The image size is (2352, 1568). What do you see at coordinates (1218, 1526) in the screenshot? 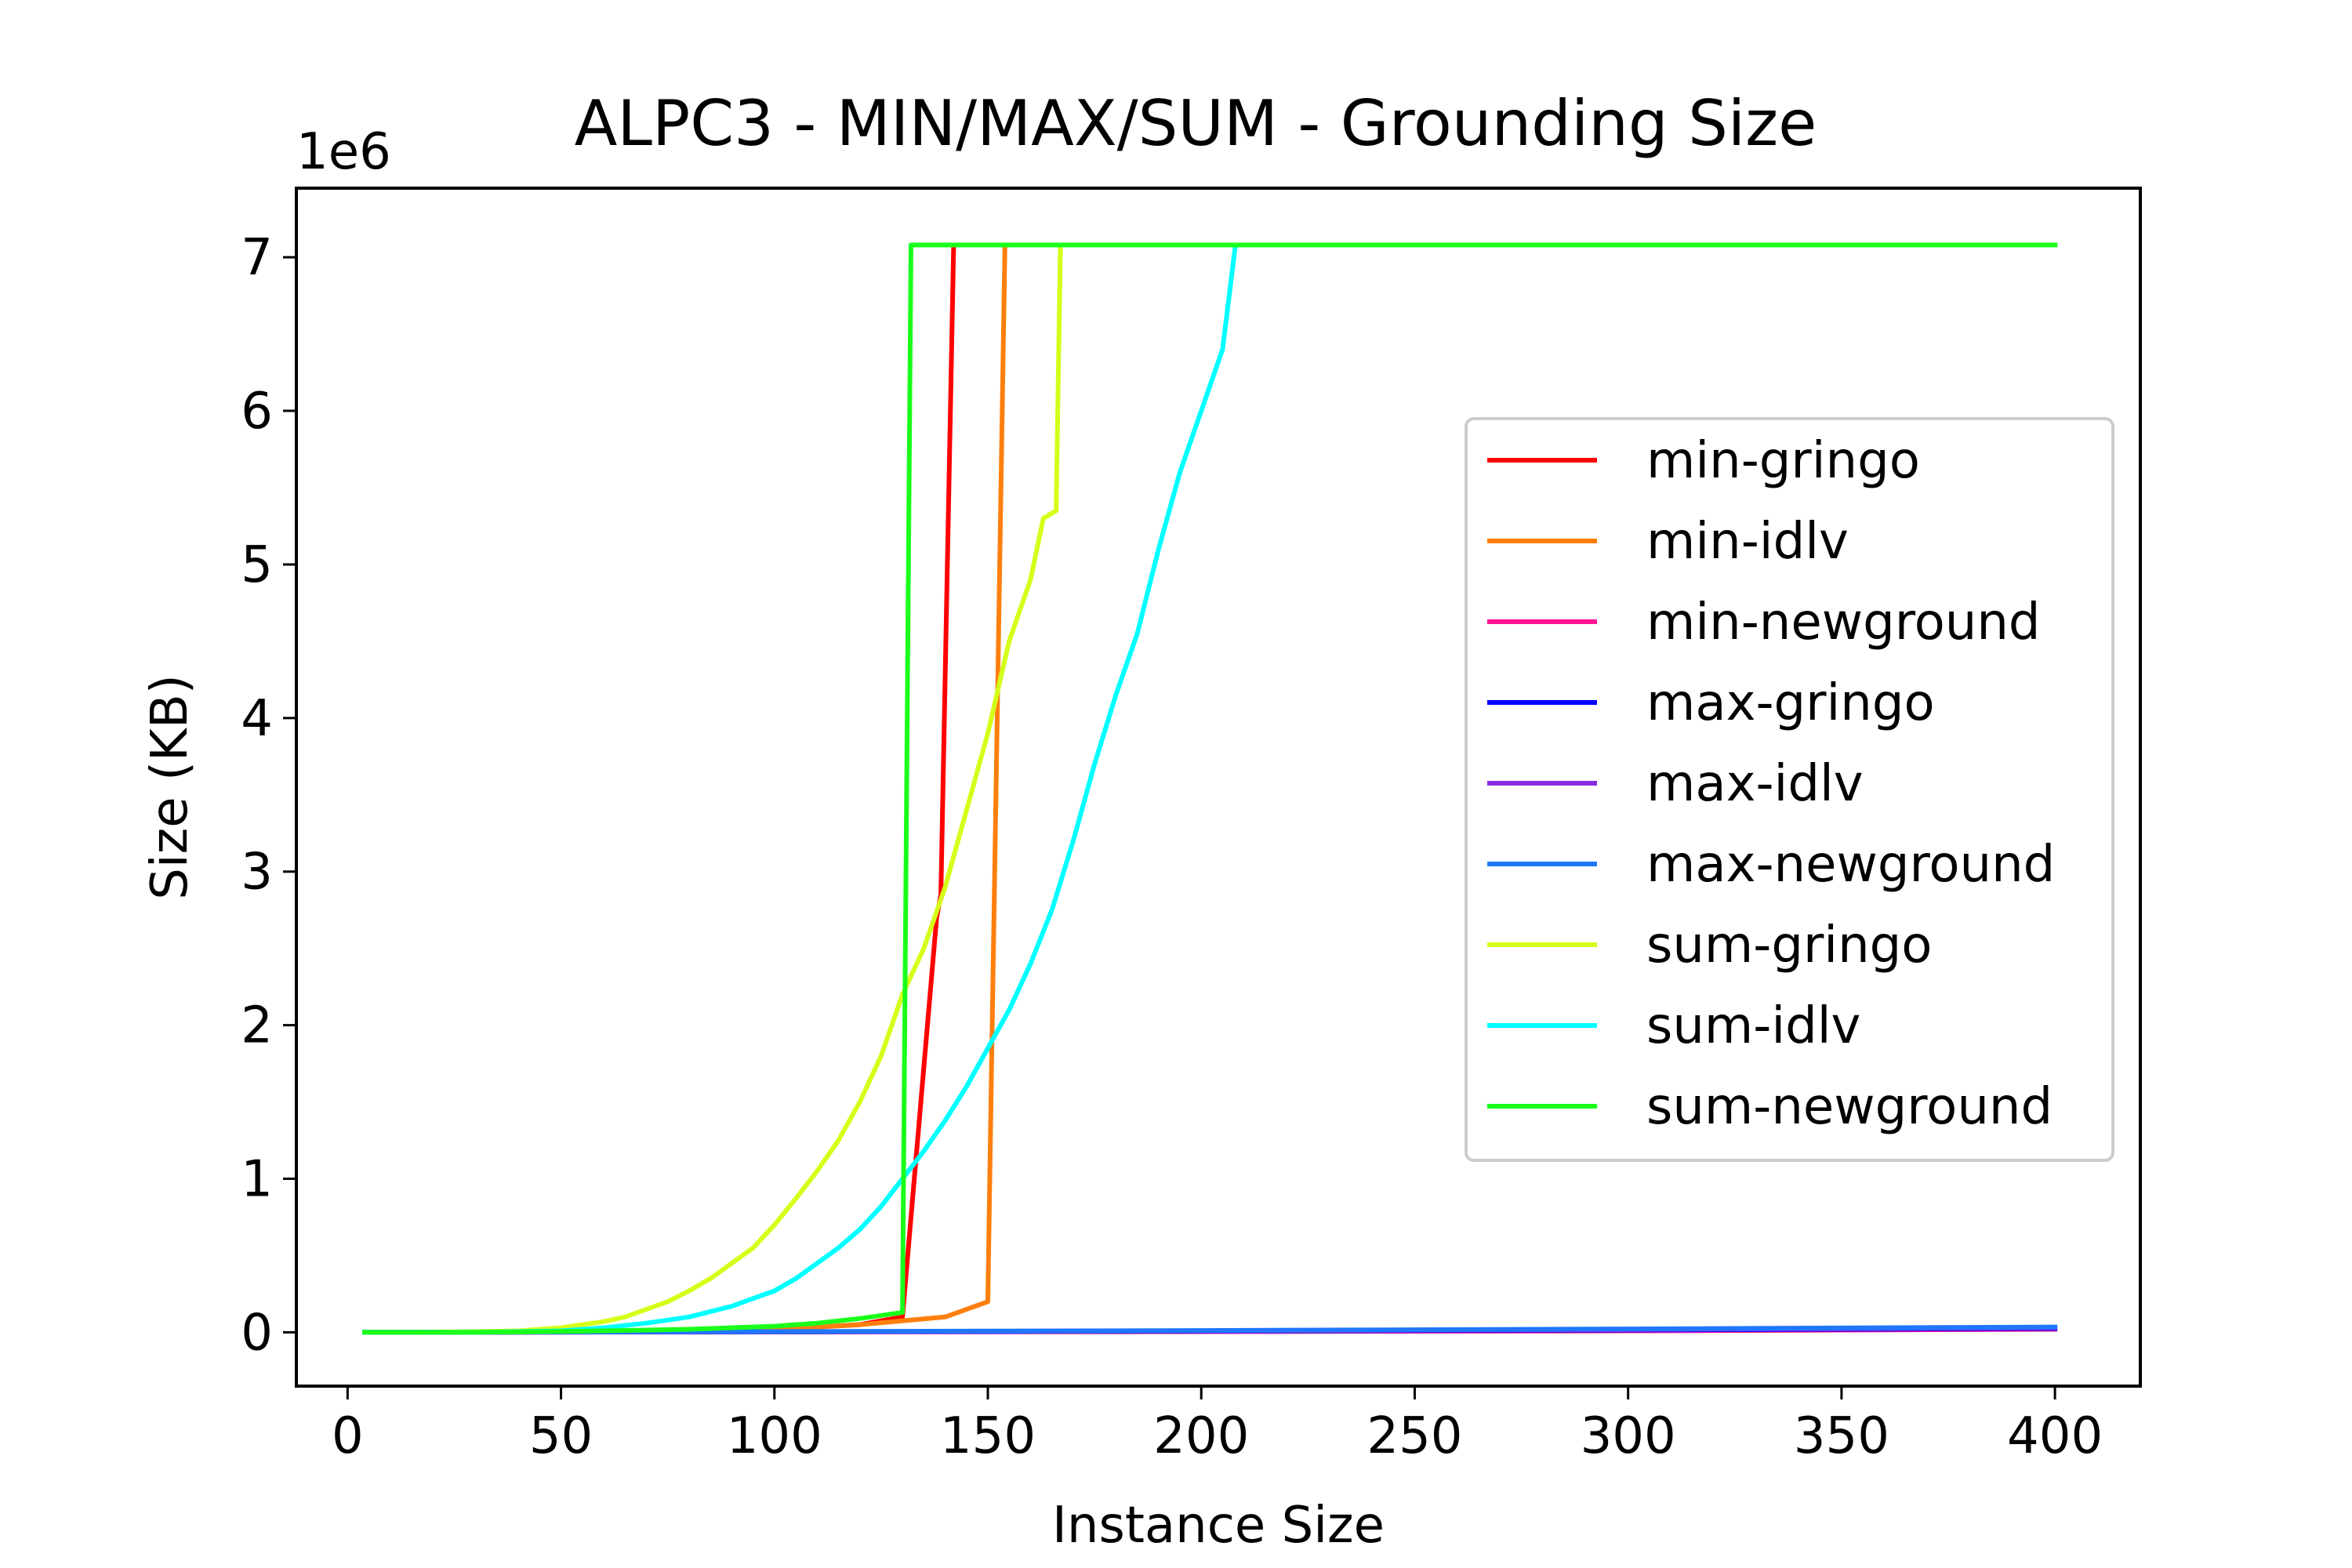
I see `x-axis-label: Instance Size` at bounding box center [1218, 1526].